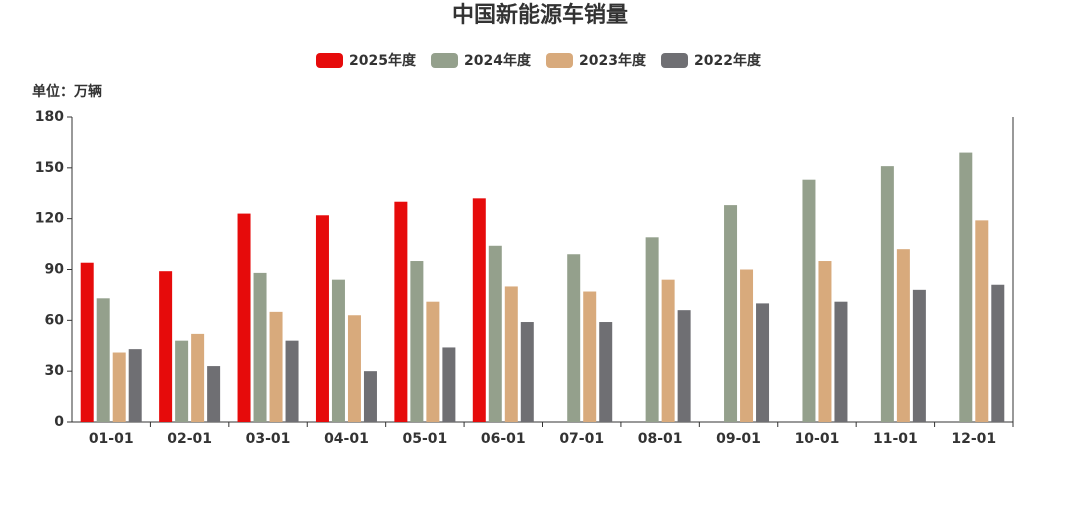 The width and height of the screenshot is (1080, 515). I want to click on x-tick-label: 08-01, so click(660, 439).